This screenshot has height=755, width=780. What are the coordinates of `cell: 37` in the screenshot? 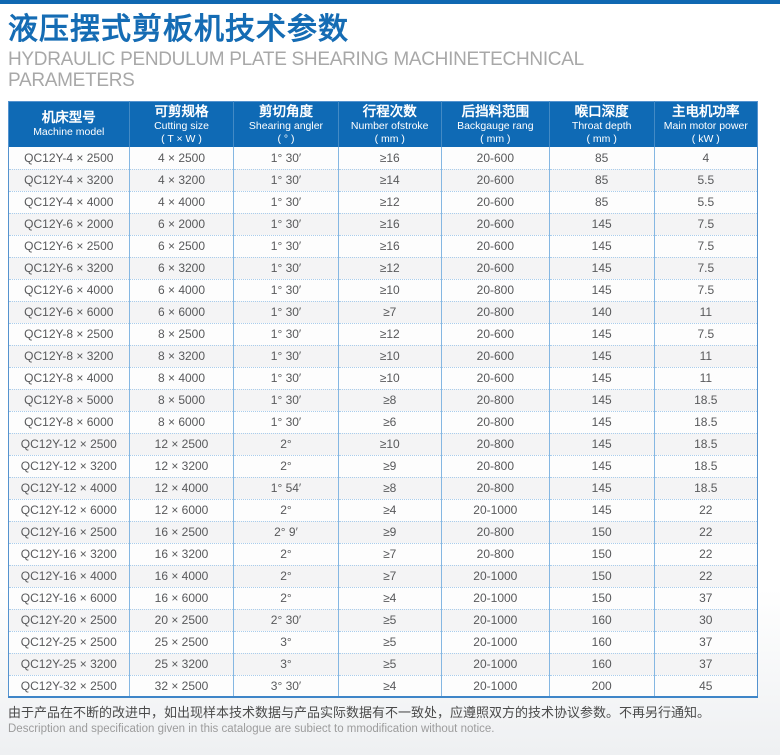 It's located at (706, 598).